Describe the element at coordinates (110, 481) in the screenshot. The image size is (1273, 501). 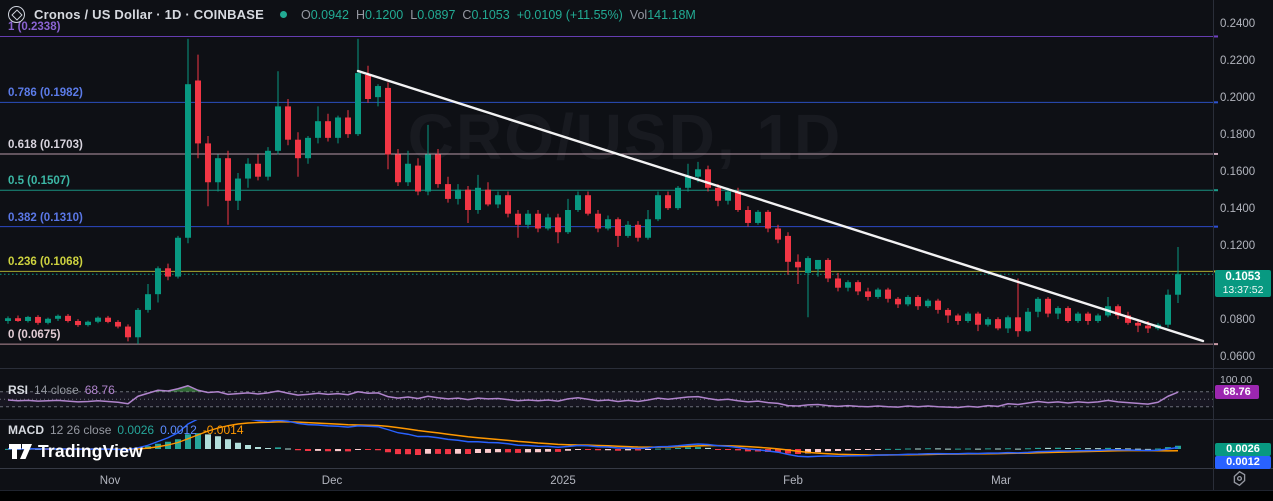
I see `time-axis-label: Nov` at that location.